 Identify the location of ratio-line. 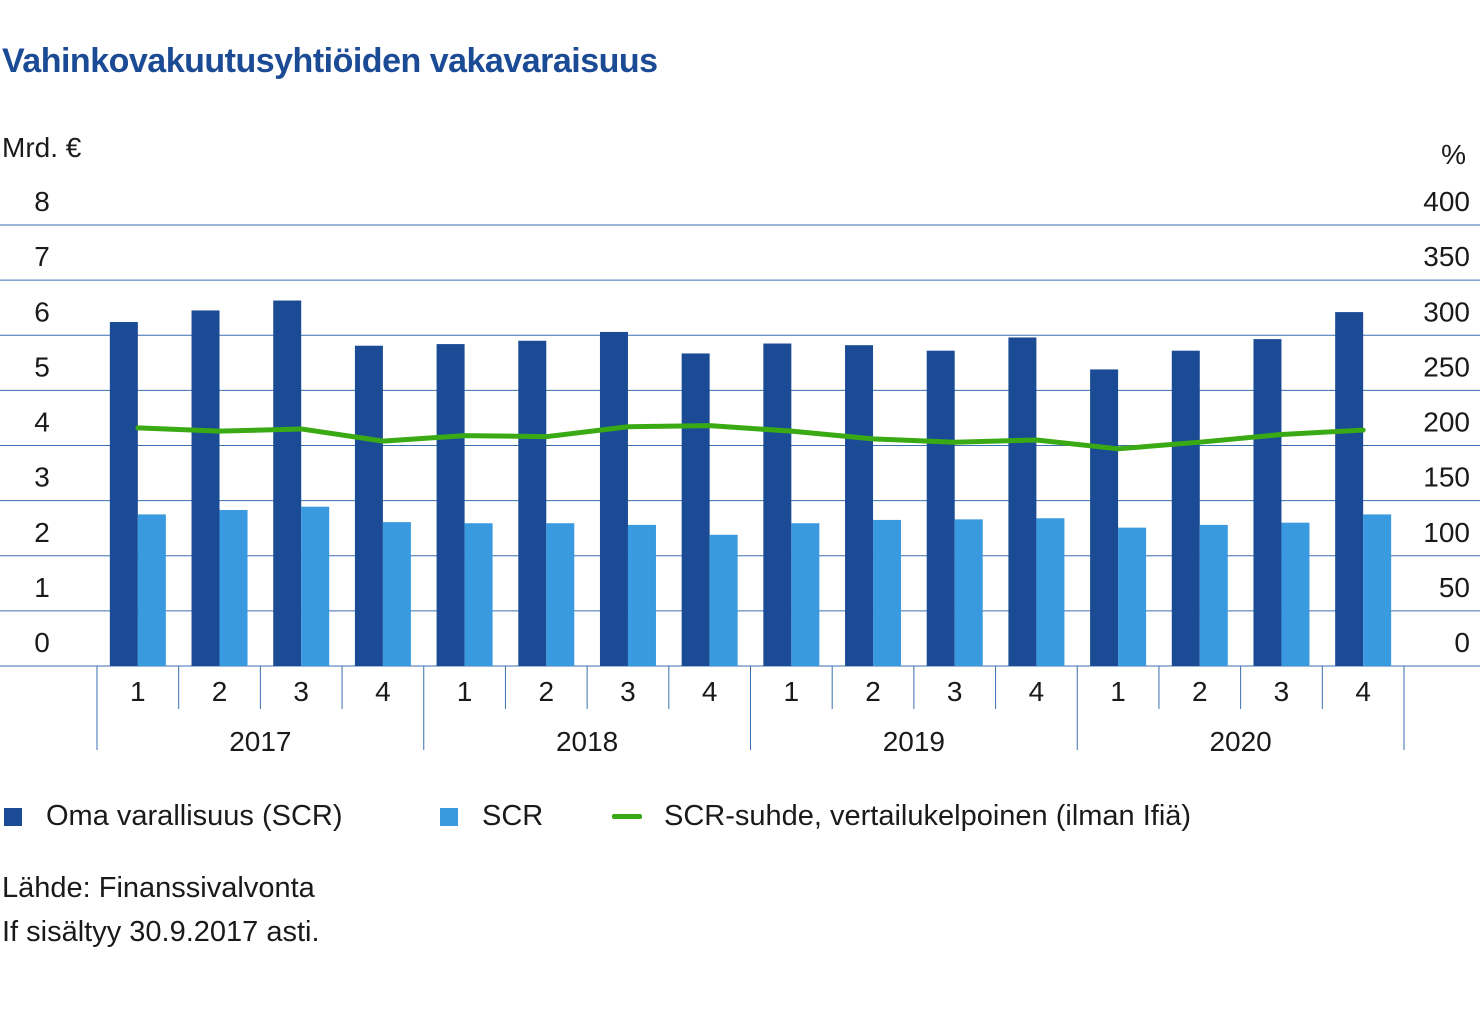
(750, 437).